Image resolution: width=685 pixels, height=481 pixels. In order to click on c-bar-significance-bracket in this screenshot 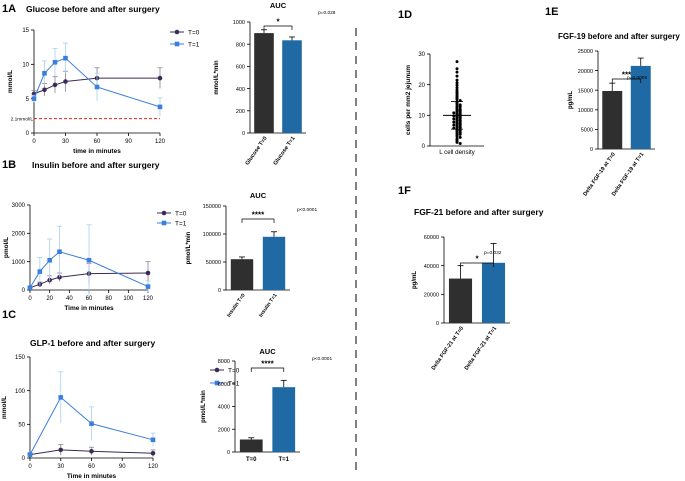, I will do `click(267, 369)`.